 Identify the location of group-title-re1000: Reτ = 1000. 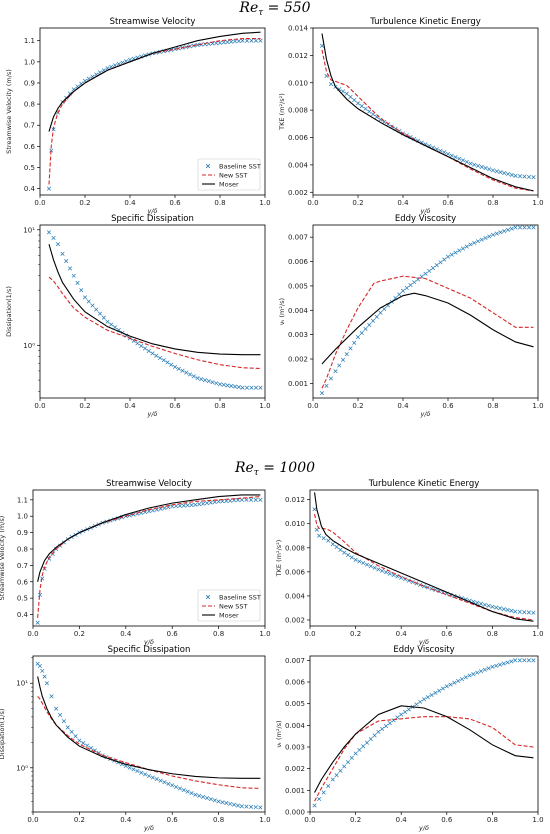
(274, 469).